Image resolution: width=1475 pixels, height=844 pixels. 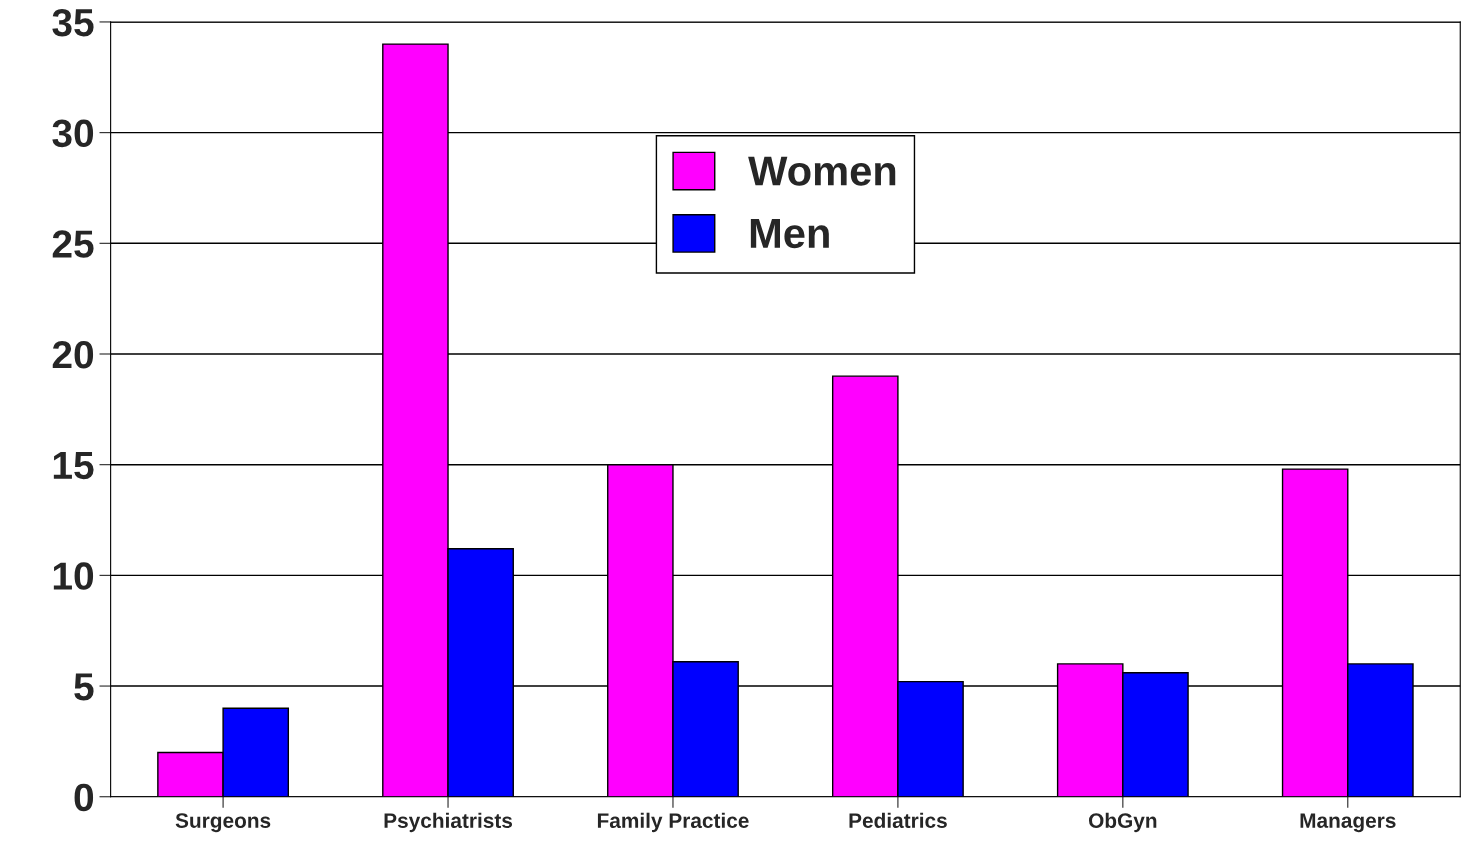 I want to click on y-tick-label: 0, so click(x=84, y=797).